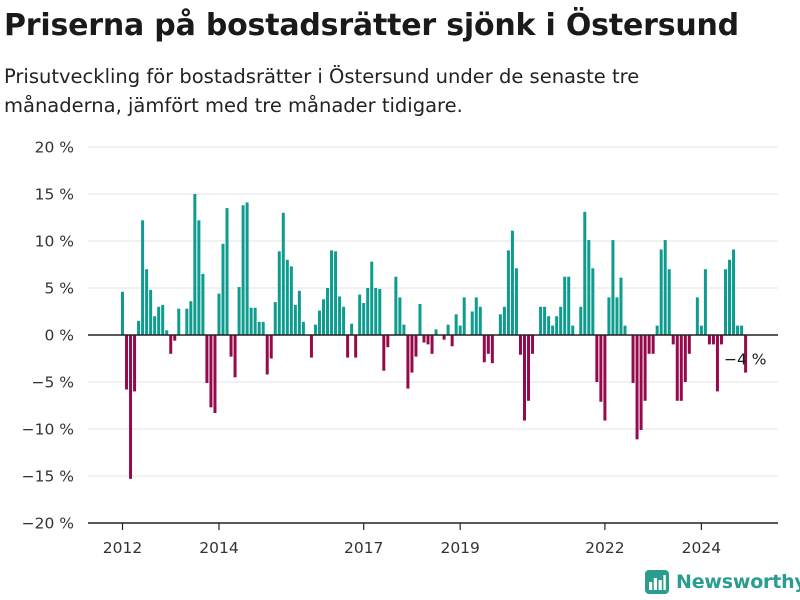 This screenshot has width=800, height=600. I want to click on y-tick-label: −20 %, so click(48, 524).